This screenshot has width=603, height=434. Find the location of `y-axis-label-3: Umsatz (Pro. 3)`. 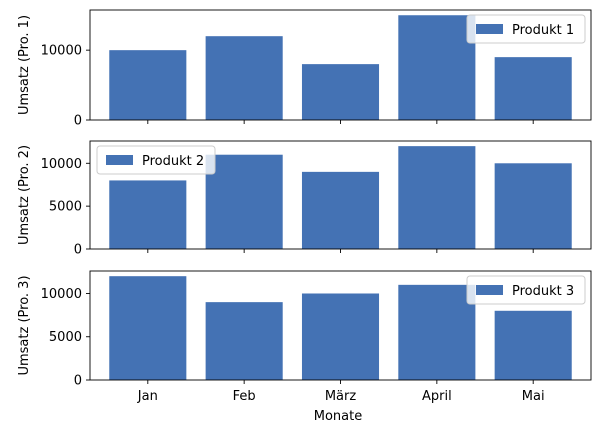

y-axis-label-3: Umsatz (Pro. 3) is located at coordinates (24, 325).